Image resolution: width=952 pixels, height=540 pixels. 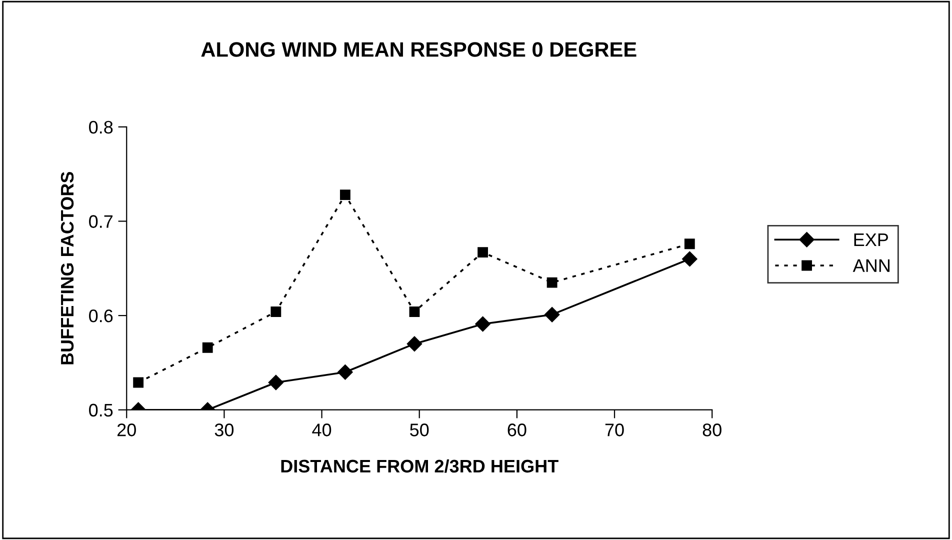 I want to click on y-tick-label: 0.7, so click(x=101, y=221).